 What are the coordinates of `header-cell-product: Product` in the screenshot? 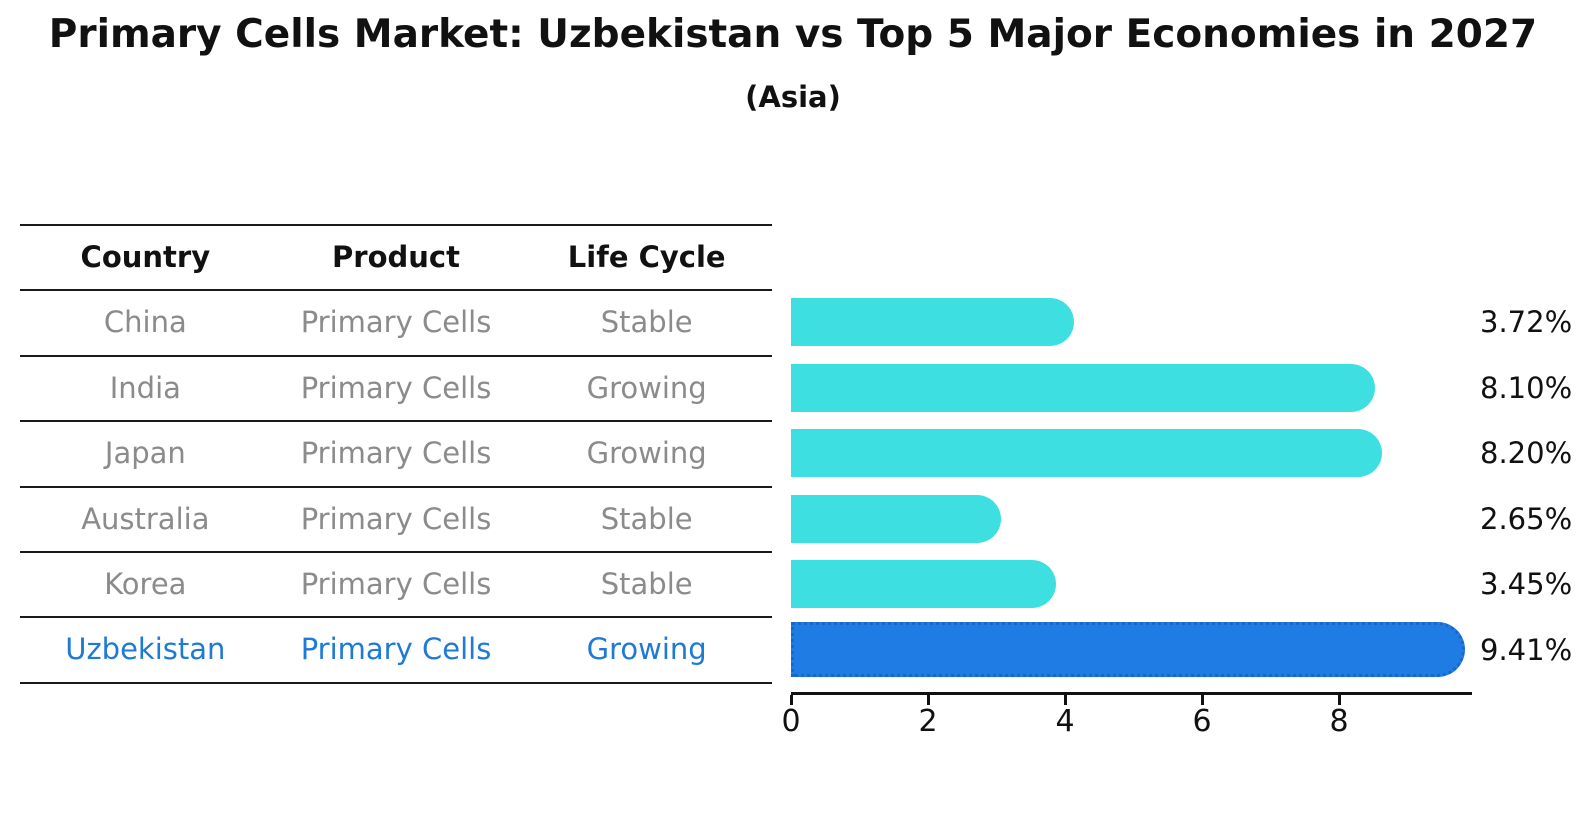 It's located at (396, 257).